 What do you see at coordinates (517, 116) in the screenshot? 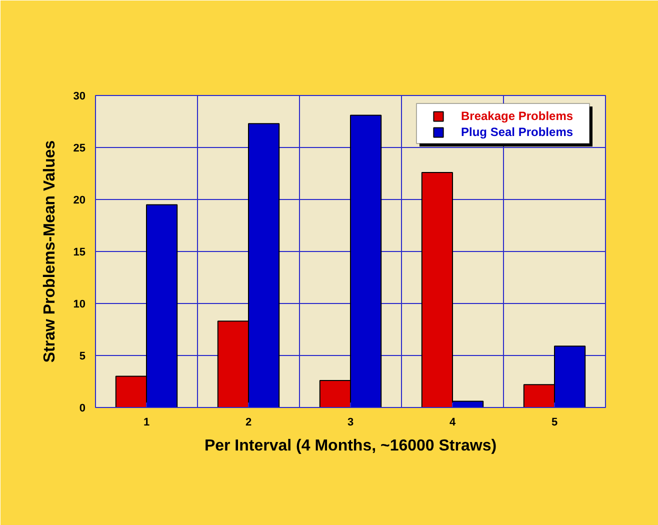
I see `legend-label: Breakage Problems` at bounding box center [517, 116].